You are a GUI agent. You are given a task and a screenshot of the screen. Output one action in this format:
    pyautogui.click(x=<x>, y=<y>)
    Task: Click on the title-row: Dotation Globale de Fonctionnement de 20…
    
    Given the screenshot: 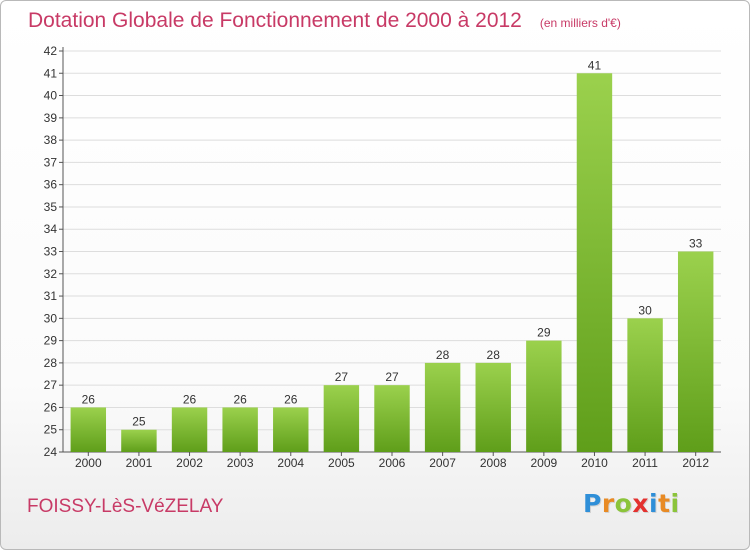 What is the action you would take?
    pyautogui.click(x=324, y=21)
    